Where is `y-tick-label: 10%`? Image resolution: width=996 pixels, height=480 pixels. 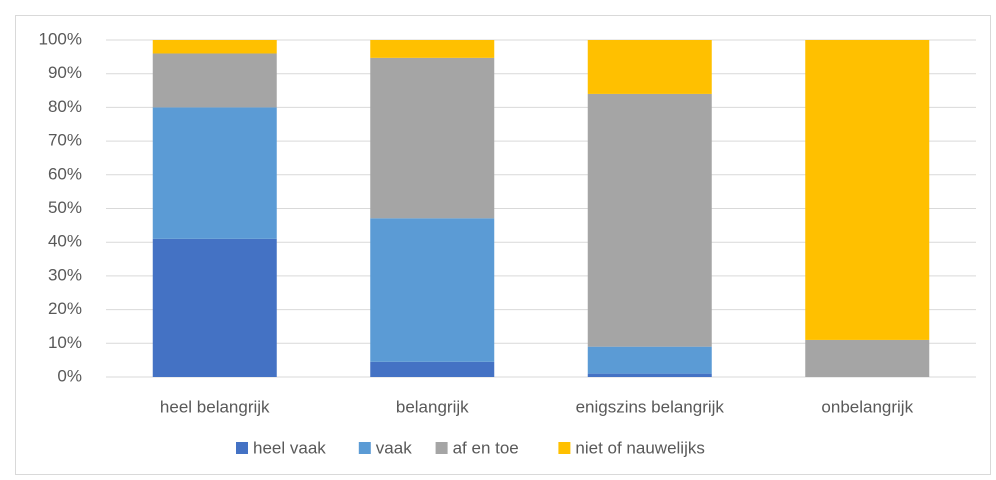
y-tick-label: 10% is located at coordinates (65, 342).